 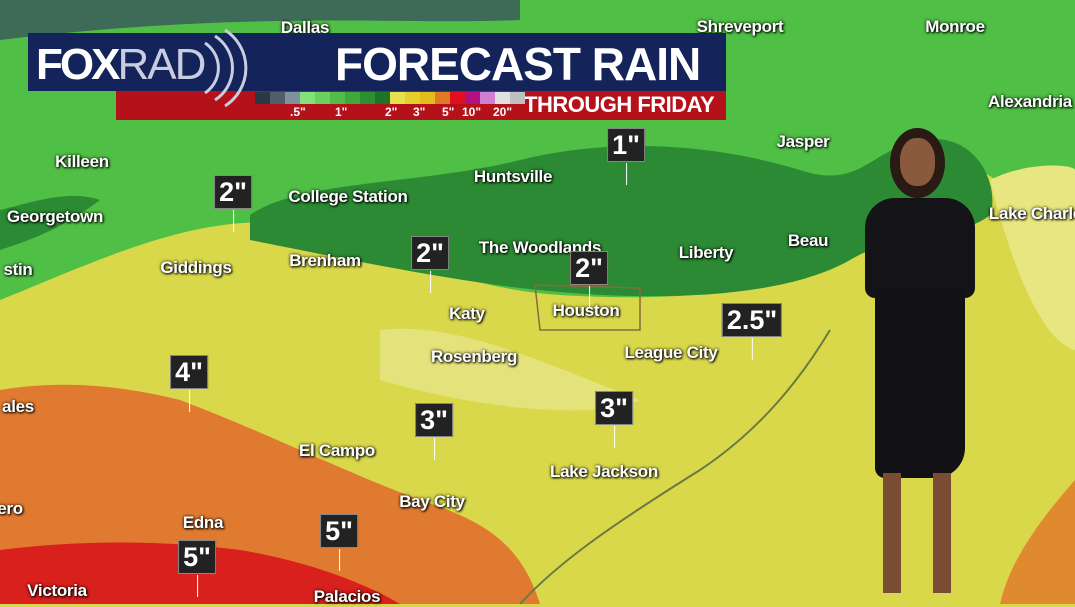 What do you see at coordinates (419, 112) in the screenshot?
I see `legend-tick: 3"` at bounding box center [419, 112].